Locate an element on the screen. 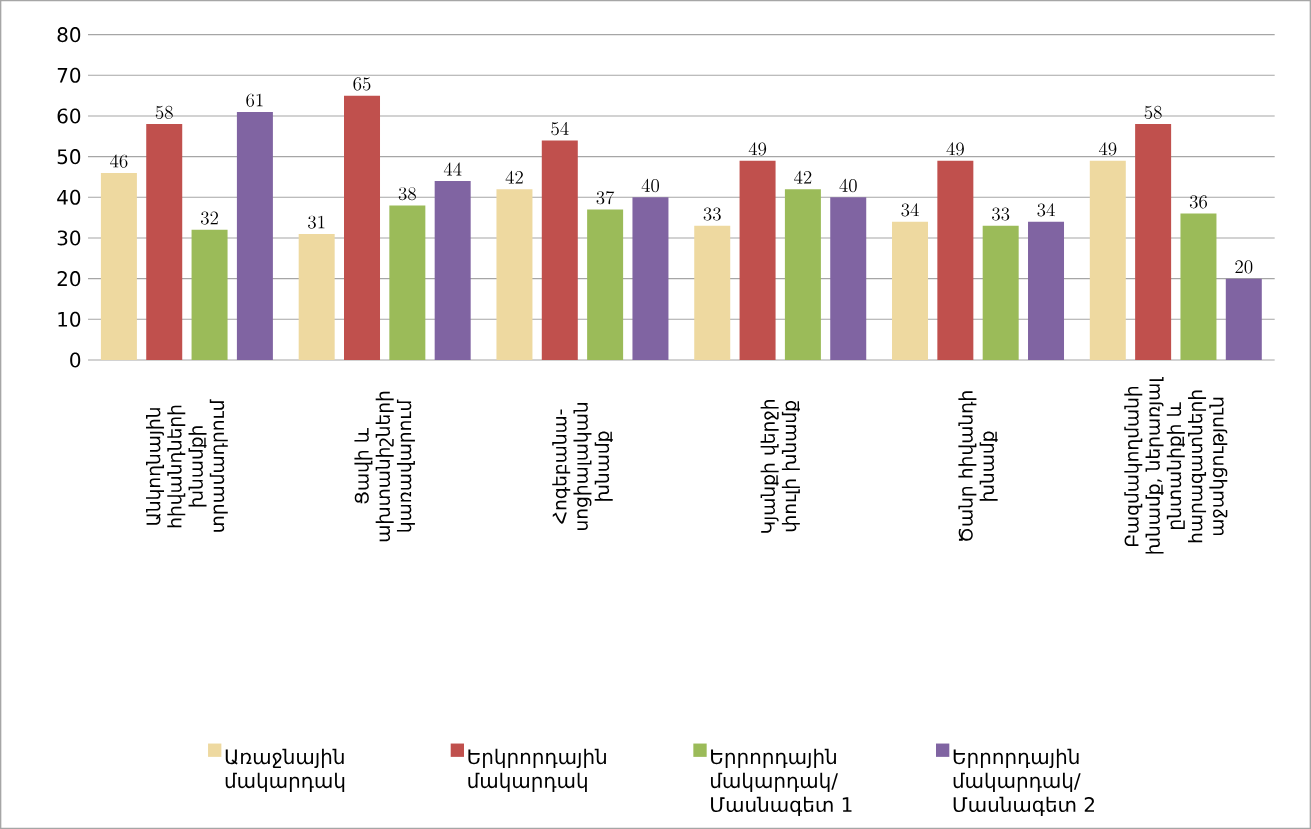  y-tick-label: 10 is located at coordinates (69, 319).